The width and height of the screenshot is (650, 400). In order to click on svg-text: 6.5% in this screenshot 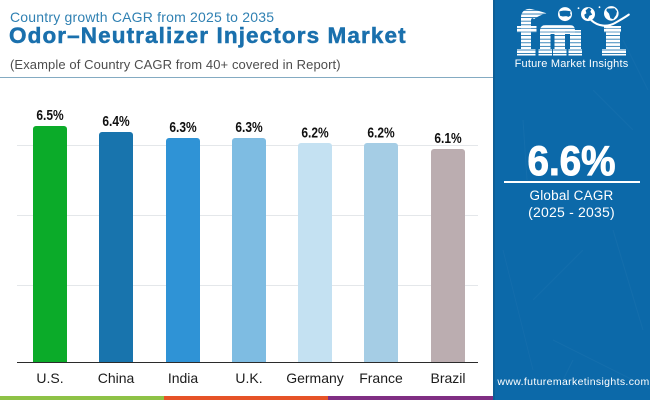, I will do `click(49, 115)`.